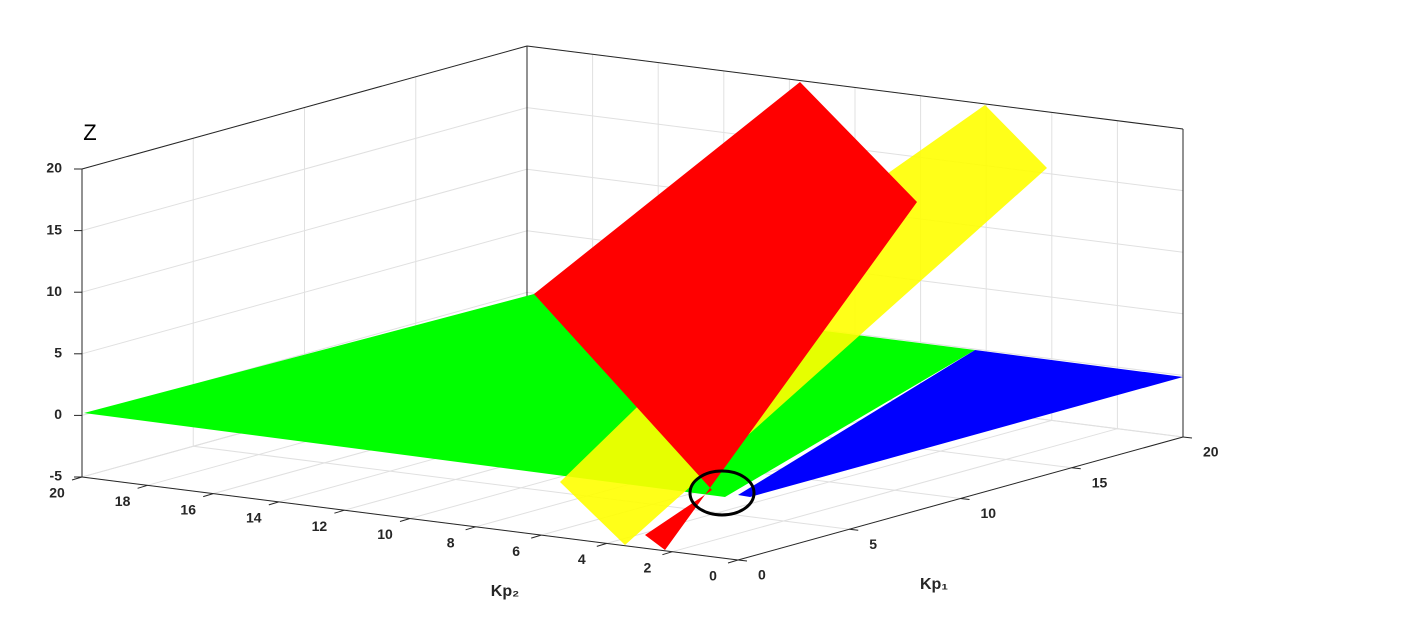  I want to click on y-tick-label: 16, so click(188, 509).